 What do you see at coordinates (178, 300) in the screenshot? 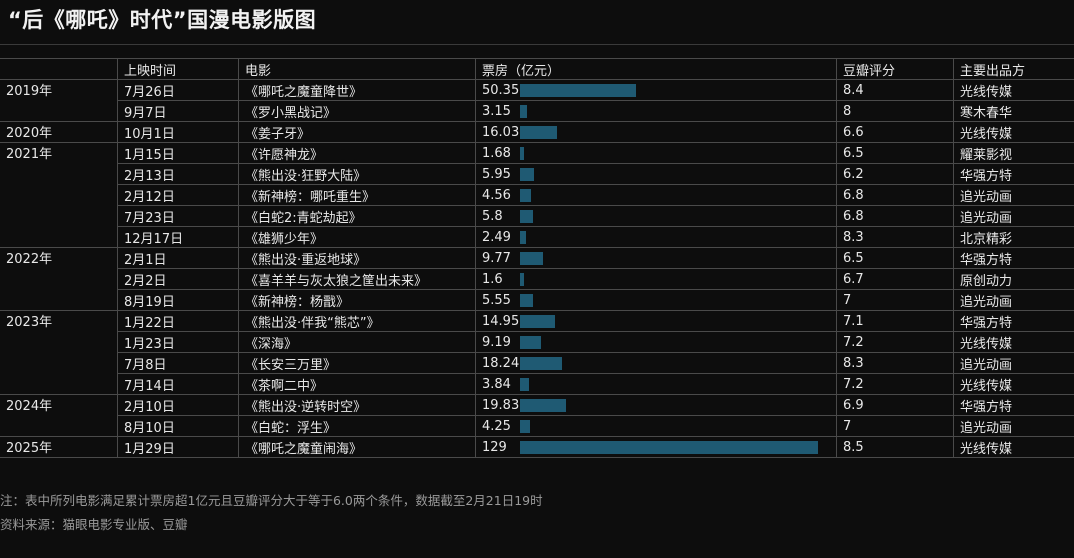
I see `release-date-cell: 8月19日` at bounding box center [178, 300].